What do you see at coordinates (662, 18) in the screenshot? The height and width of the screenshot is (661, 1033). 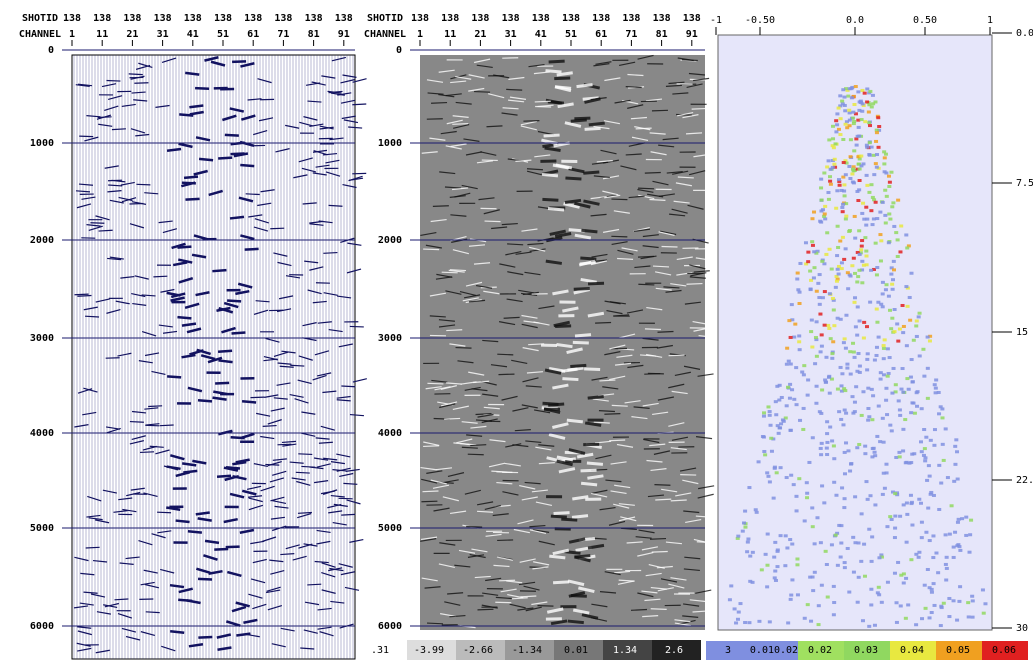 I see `shot-value: 138` at bounding box center [662, 18].